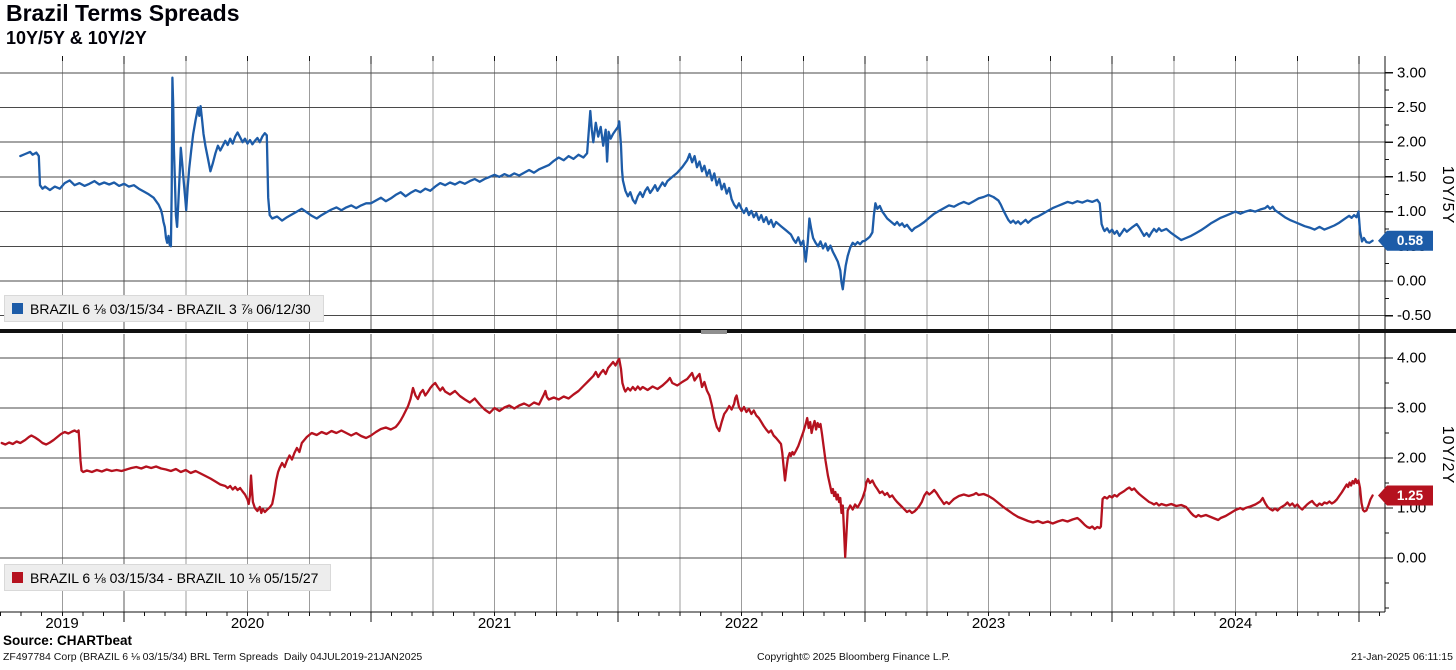 This screenshot has height=670, width=1456. I want to click on axis-title-10y5y: 10Y/5Y, so click(1447, 195).